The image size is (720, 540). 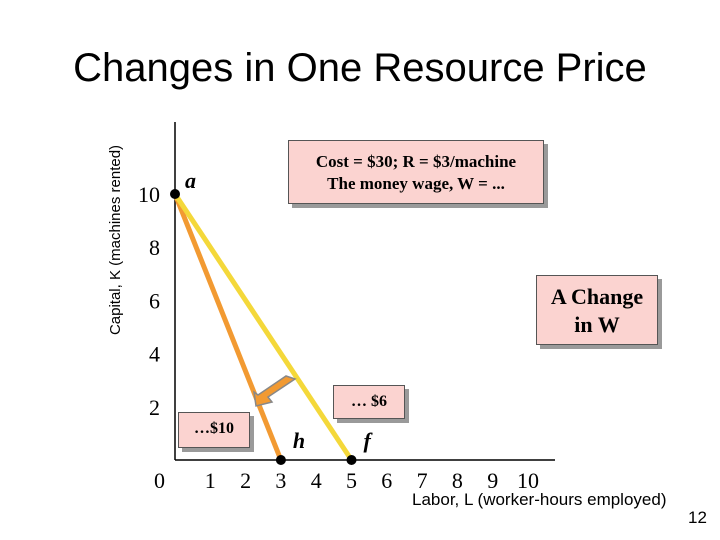 What do you see at coordinates (416, 161) in the screenshot?
I see `cost-info-line1: Cost = $30; R = $3/machine` at bounding box center [416, 161].